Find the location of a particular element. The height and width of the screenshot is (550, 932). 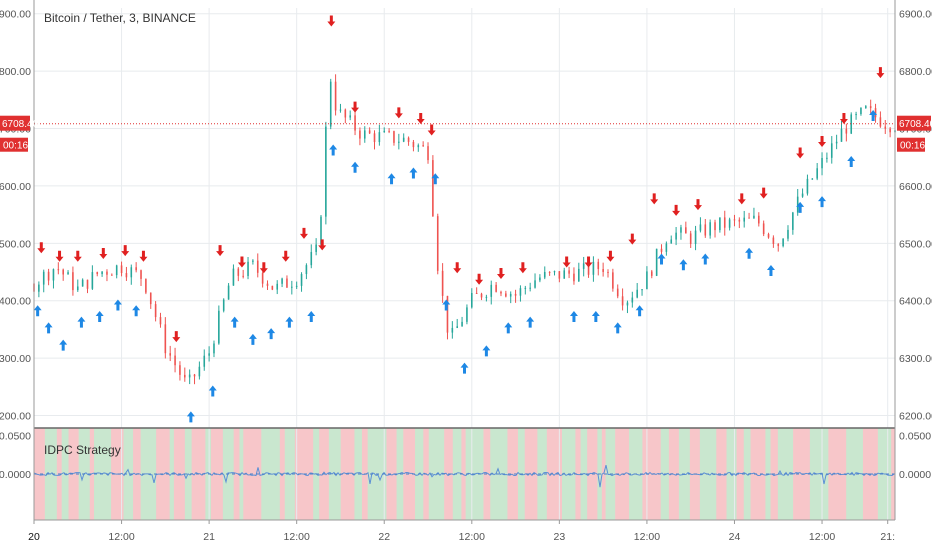

y-tick-label-right: 6200.00 is located at coordinates (915, 417).